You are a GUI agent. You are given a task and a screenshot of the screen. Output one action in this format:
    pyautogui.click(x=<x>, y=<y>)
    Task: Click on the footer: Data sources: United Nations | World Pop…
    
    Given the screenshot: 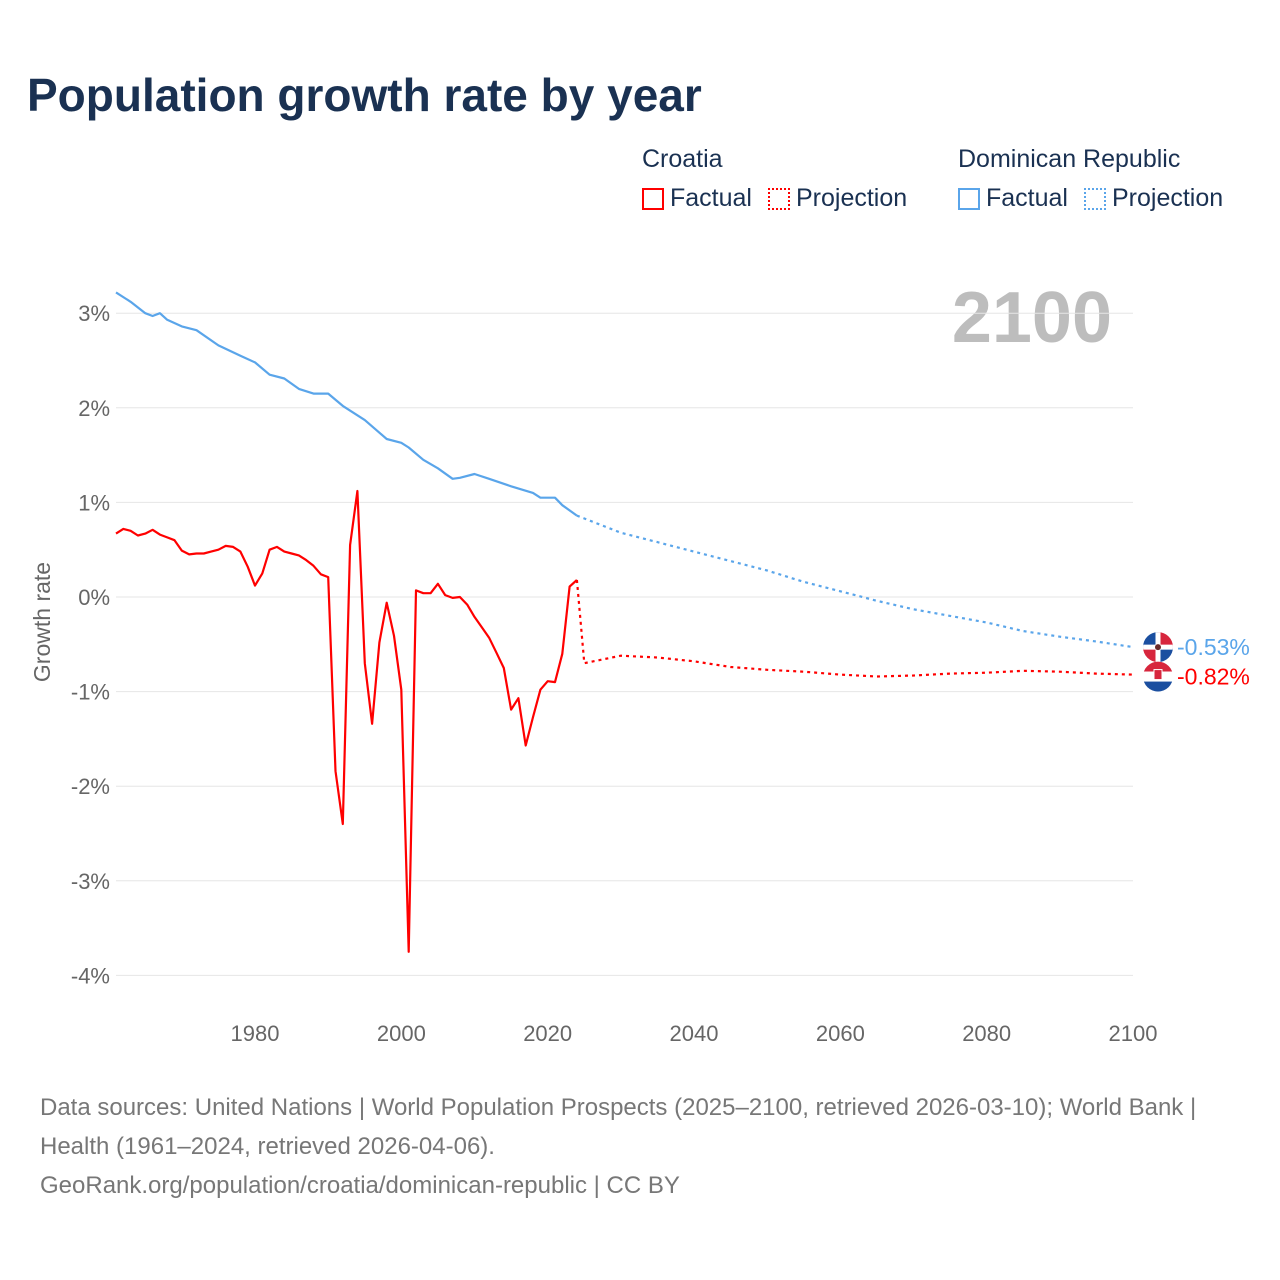 What is the action you would take?
    pyautogui.click(x=640, y=1146)
    